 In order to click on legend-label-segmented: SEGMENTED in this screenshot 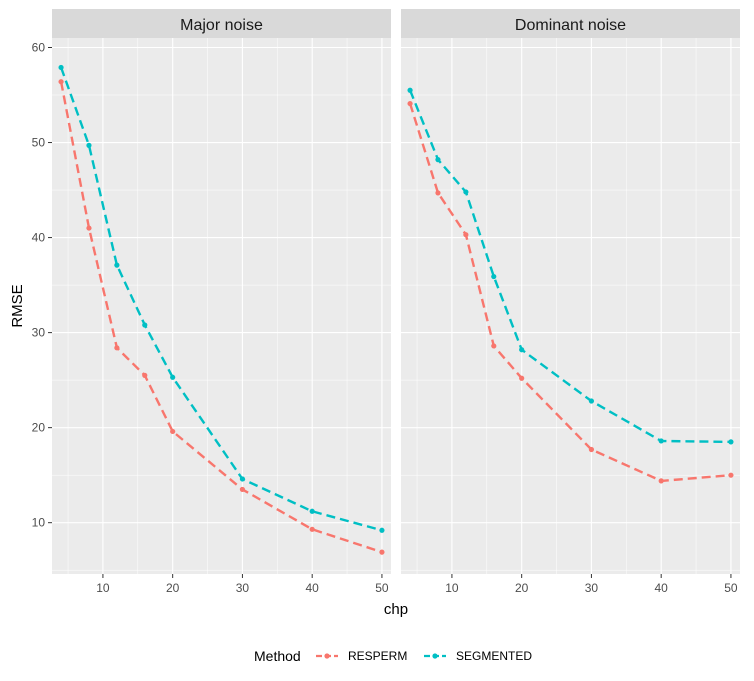, I will do `click(494, 656)`.